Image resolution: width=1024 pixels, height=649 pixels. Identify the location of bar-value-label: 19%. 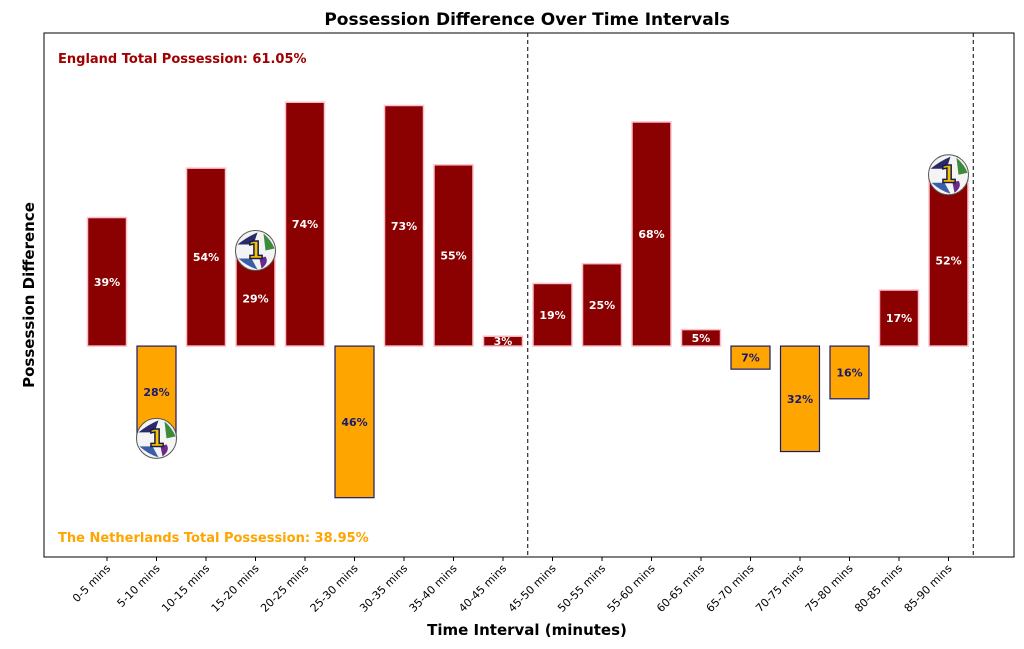
(552, 315).